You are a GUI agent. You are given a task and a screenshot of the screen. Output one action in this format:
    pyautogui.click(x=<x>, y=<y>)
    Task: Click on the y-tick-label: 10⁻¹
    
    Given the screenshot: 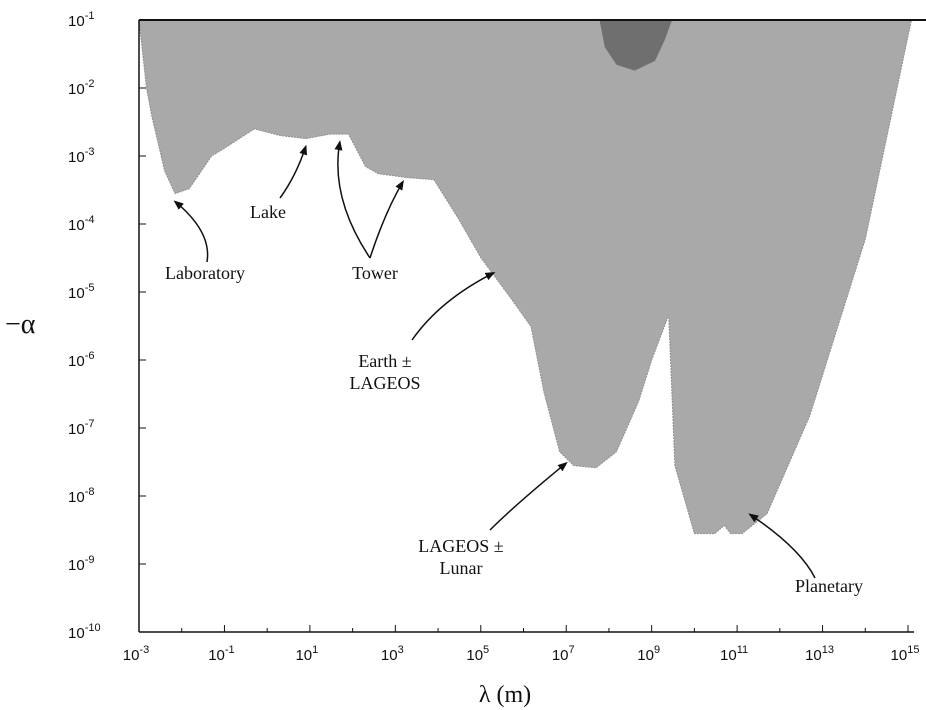 What is the action you would take?
    pyautogui.click(x=81, y=20)
    